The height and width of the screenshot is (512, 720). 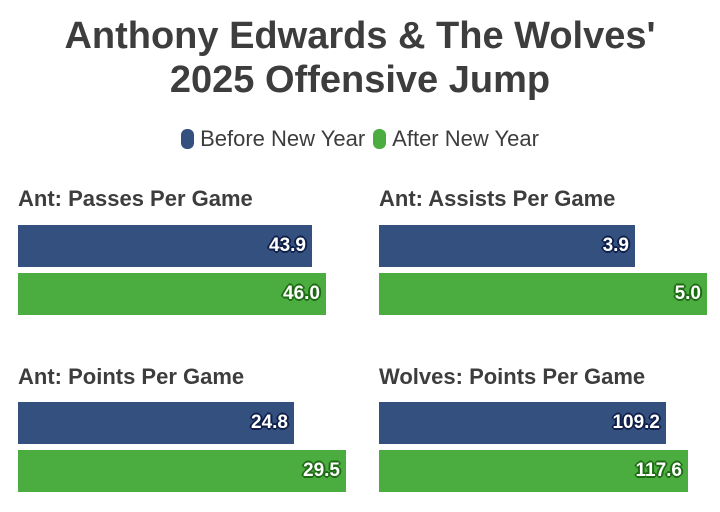 I want to click on bar-label-points-after: 29.5, so click(x=321, y=470).